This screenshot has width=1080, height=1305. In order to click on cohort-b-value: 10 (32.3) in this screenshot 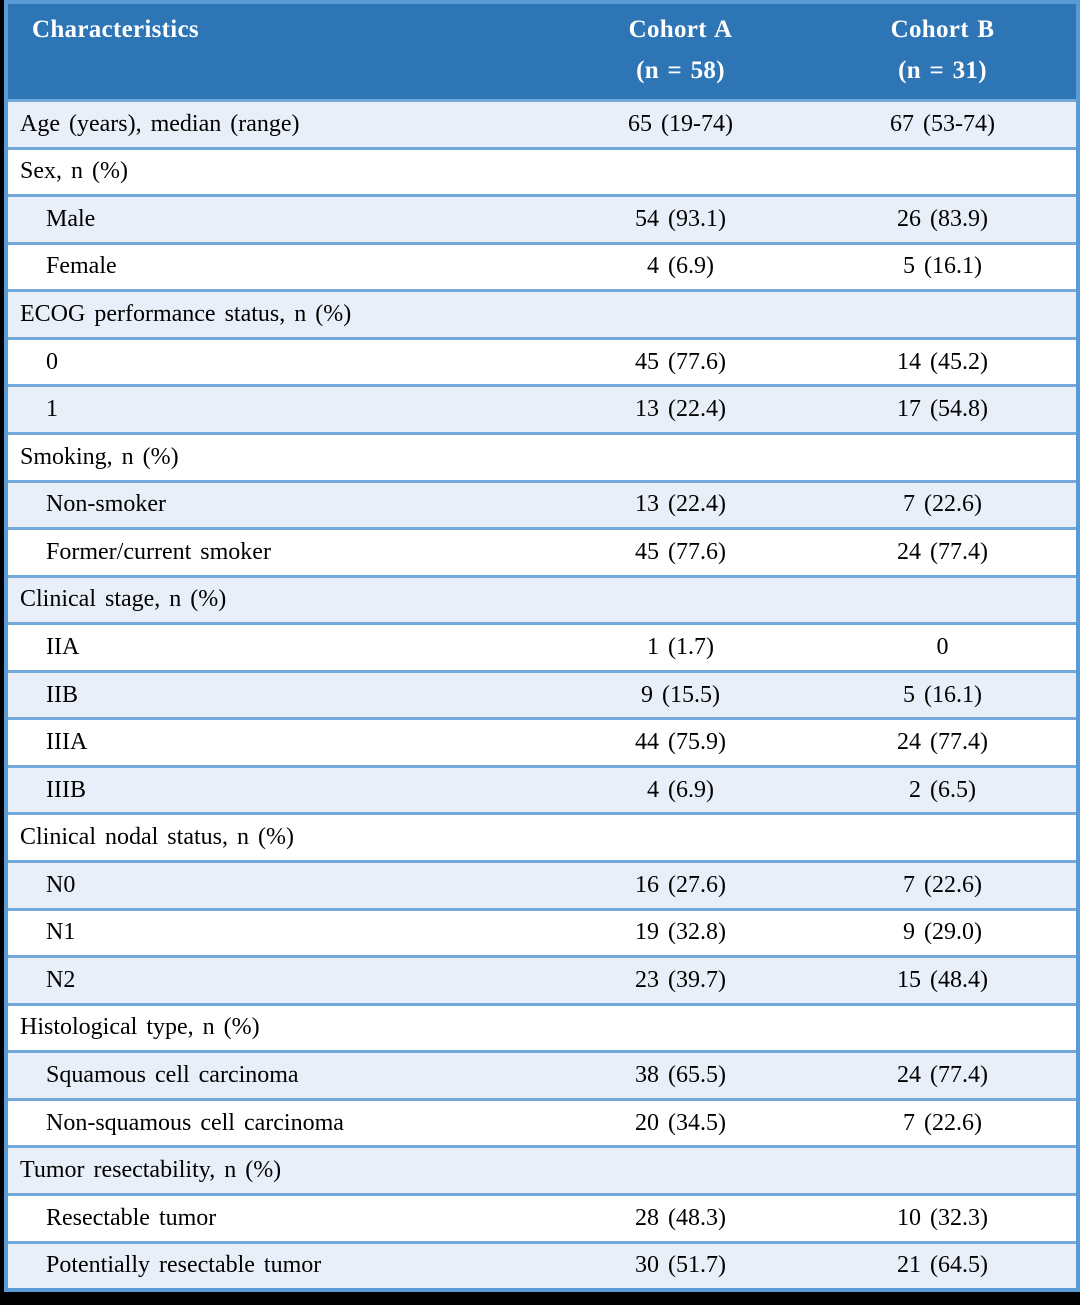, I will do `click(942, 1217)`.